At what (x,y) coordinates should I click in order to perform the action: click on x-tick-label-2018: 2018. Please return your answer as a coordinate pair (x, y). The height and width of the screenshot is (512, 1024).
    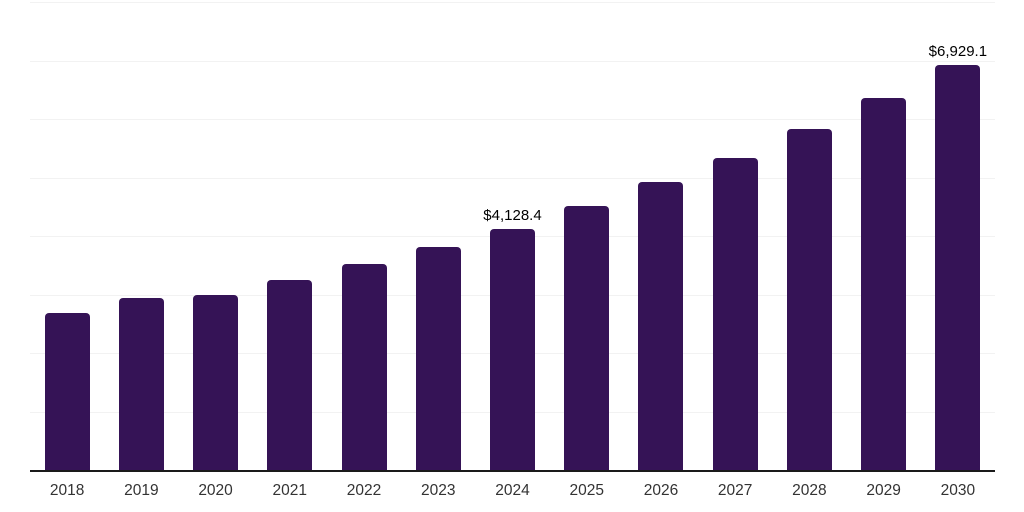
    Looking at the image, I should click on (67, 490).